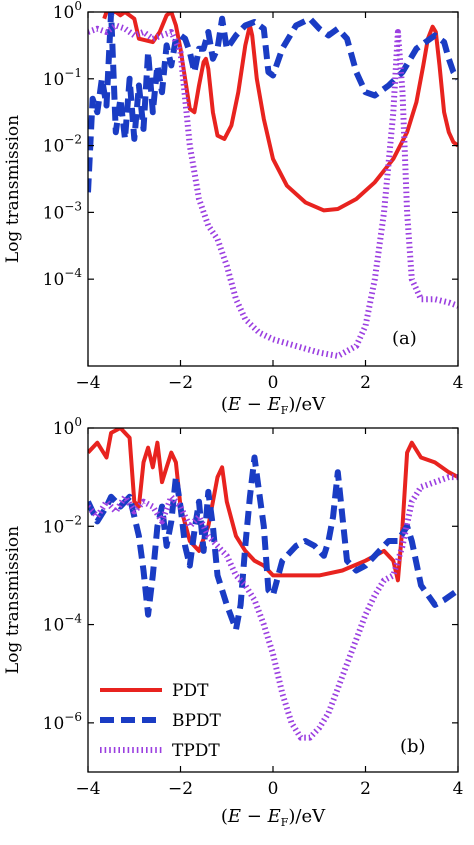  Describe the element at coordinates (62, 78) in the screenshot. I see `y-tick-label: 10⁻¹` at that location.